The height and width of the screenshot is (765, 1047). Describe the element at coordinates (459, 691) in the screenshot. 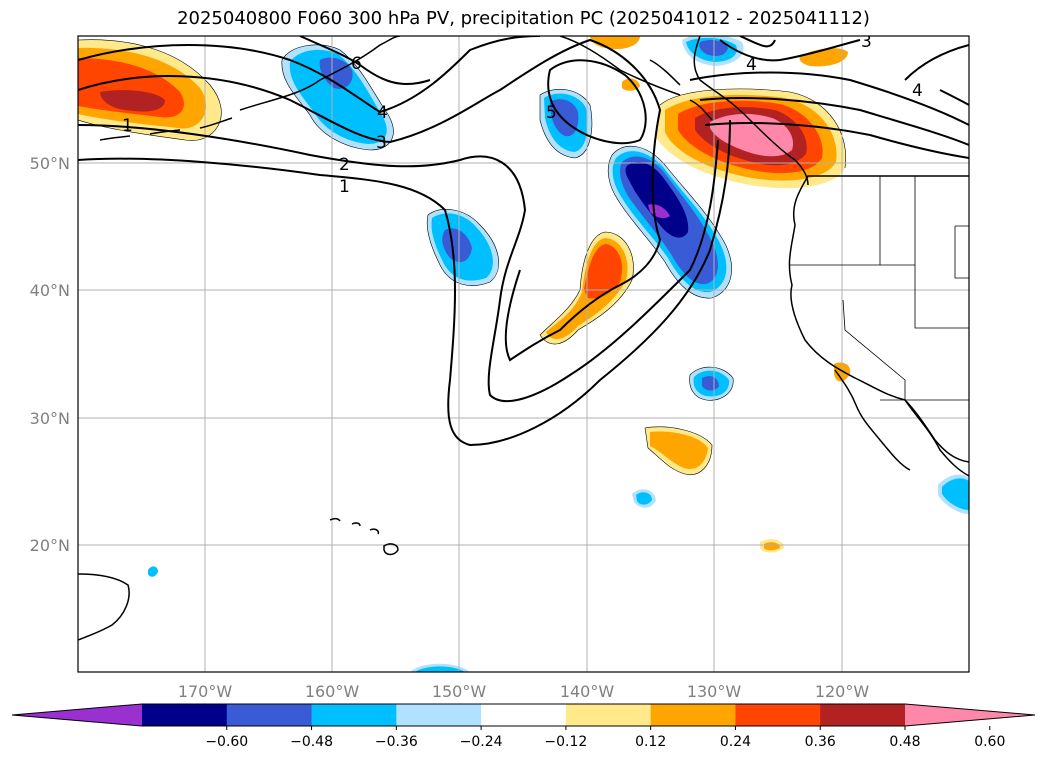

I see `lon-tick-label: 150°W` at that location.